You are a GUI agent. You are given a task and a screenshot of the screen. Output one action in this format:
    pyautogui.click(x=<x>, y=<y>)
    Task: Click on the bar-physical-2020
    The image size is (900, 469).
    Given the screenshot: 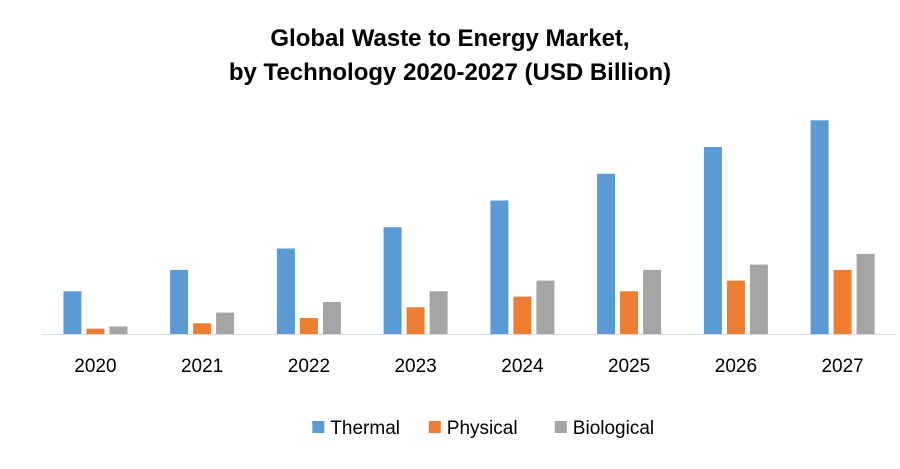 What is the action you would take?
    pyautogui.click(x=95, y=331)
    